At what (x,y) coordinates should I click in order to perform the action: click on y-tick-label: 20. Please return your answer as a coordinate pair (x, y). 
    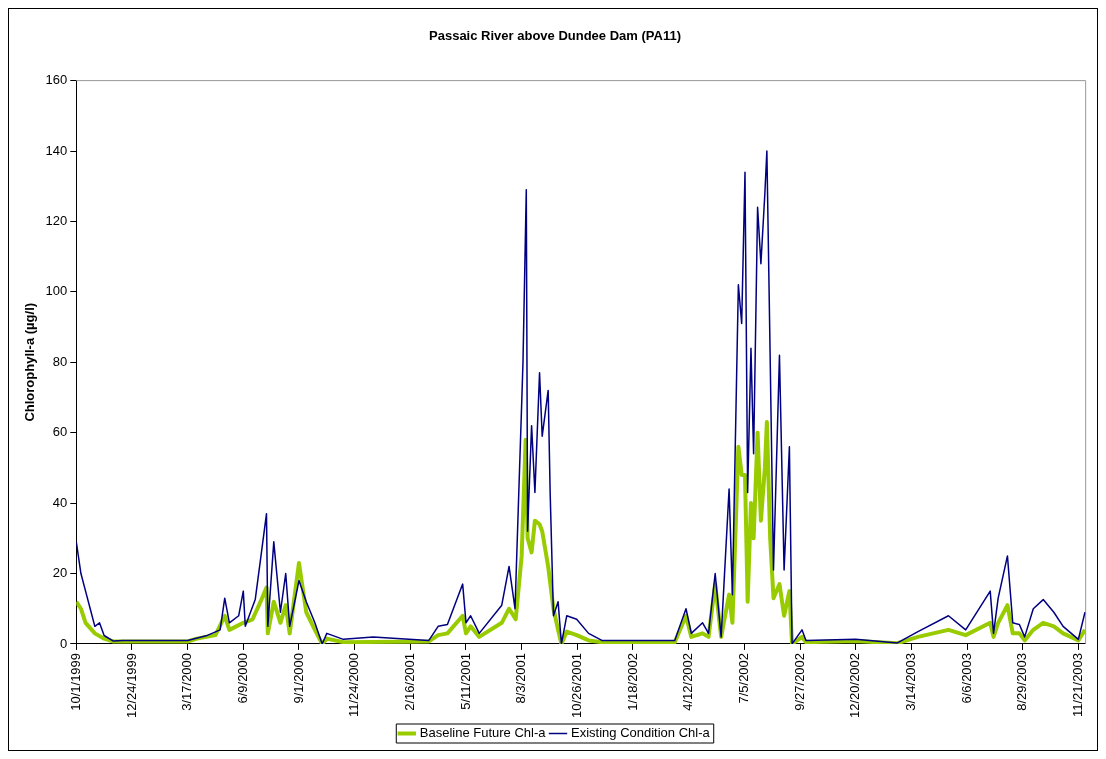
    Looking at the image, I should click on (60, 573).